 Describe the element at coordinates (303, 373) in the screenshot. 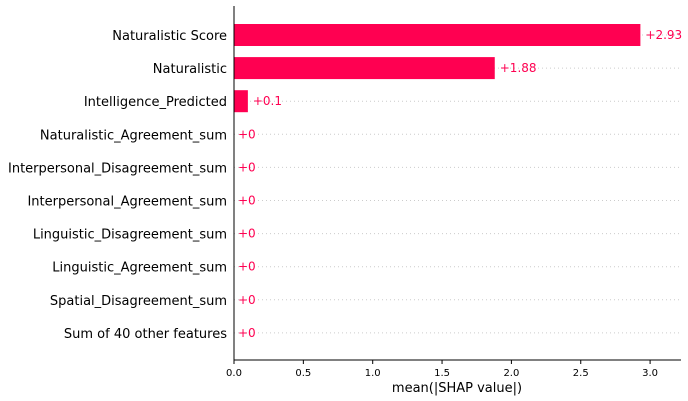

I see `x-tick-label: 0.5` at that location.